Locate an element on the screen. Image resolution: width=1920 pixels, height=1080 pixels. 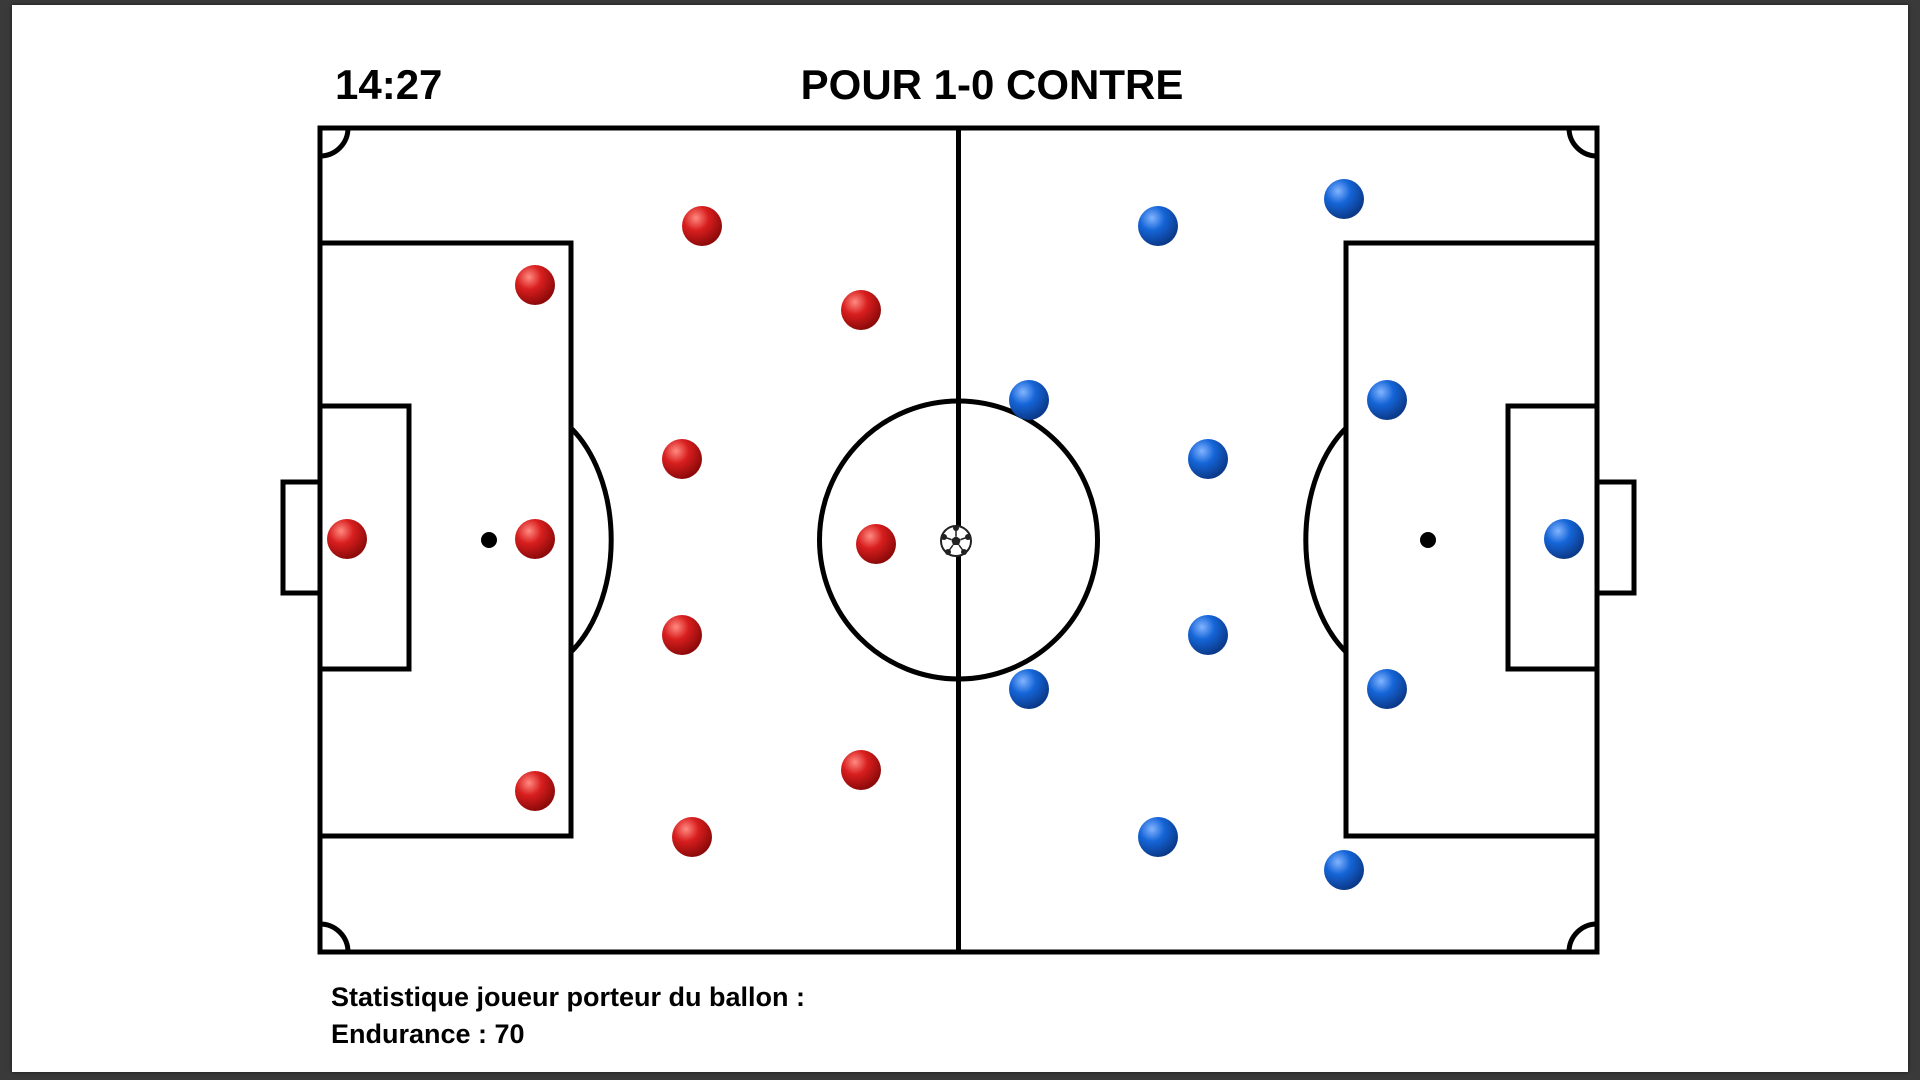
corner-arc-top-left is located at coordinates (335, 143).